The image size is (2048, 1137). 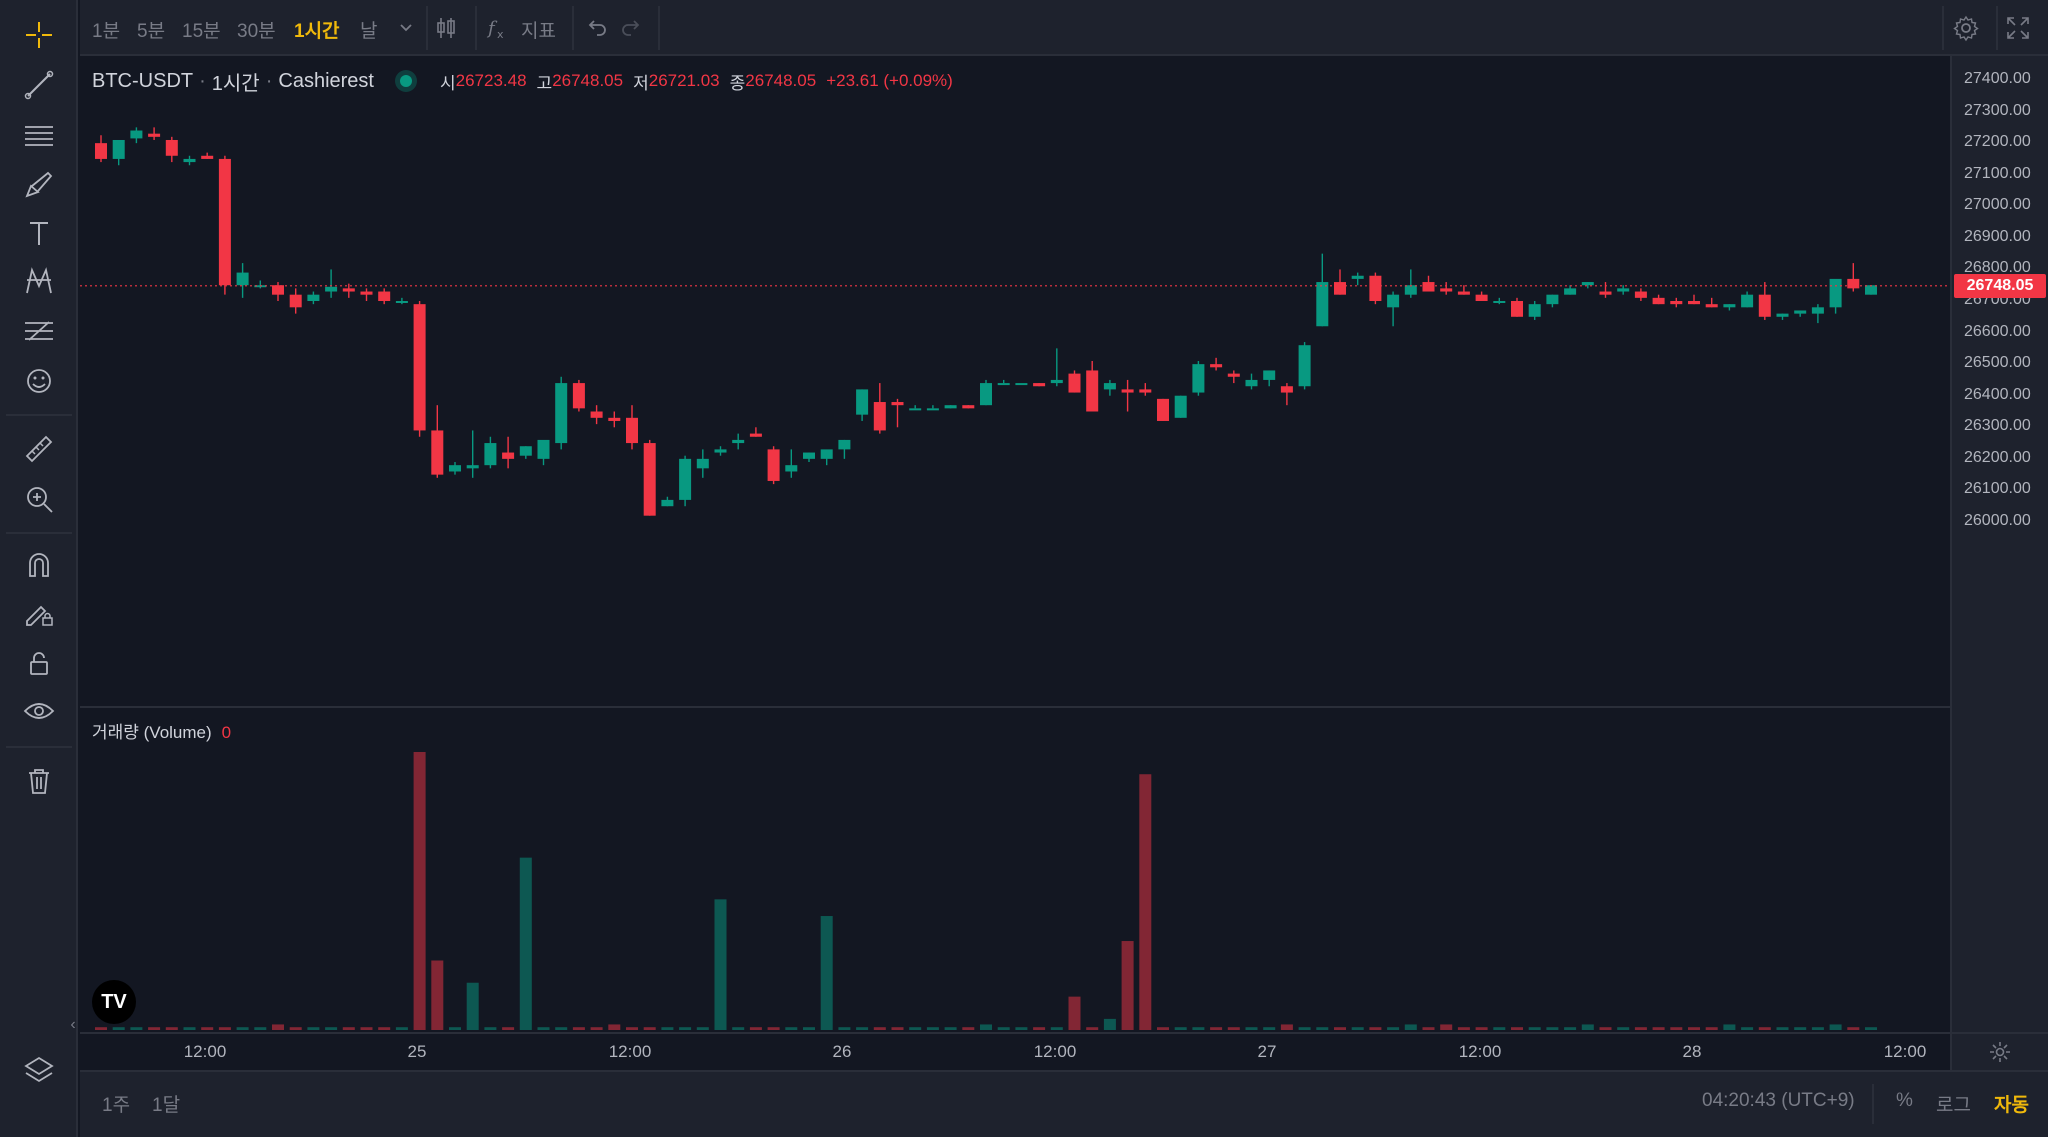 I want to click on fib-retracement-icon, so click(x=39, y=331).